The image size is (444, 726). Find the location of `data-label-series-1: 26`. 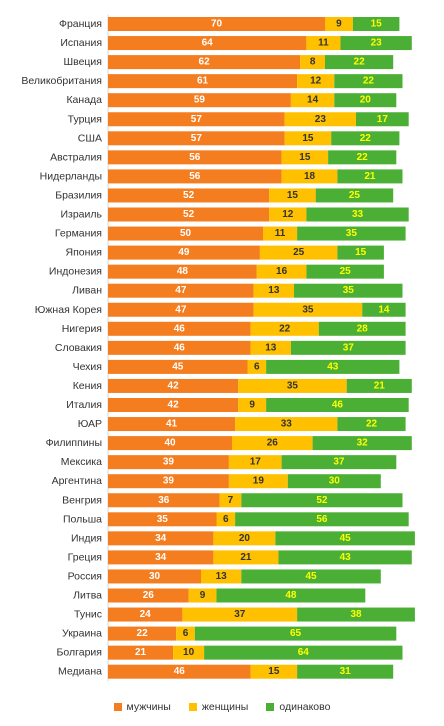

data-label-series-1: 26 is located at coordinates (273, 443).